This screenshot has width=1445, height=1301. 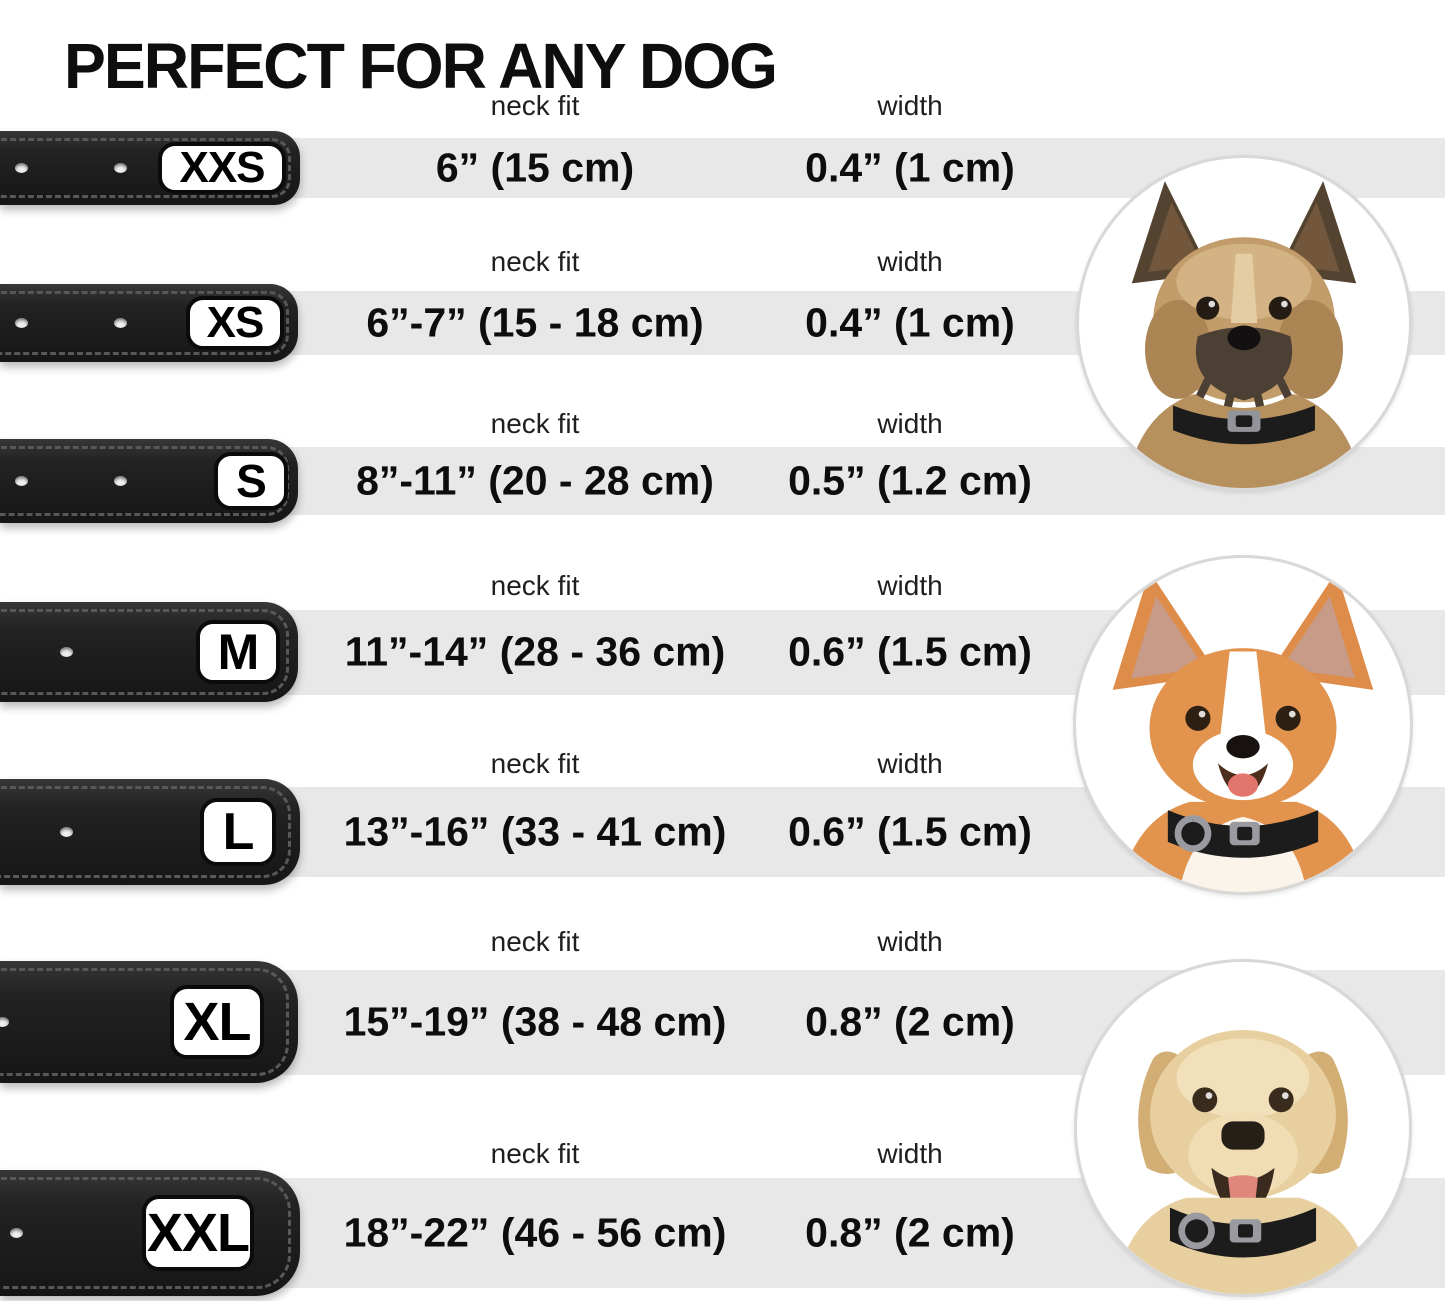 What do you see at coordinates (149, 481) in the screenshot?
I see `collar-strap: S` at bounding box center [149, 481].